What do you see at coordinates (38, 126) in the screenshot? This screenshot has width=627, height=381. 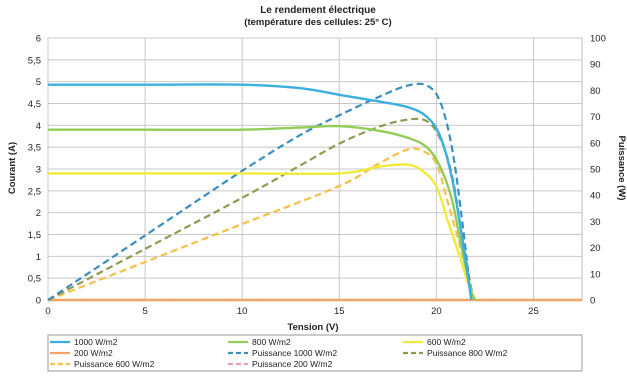 I see `y-tick-label: 4` at bounding box center [38, 126].